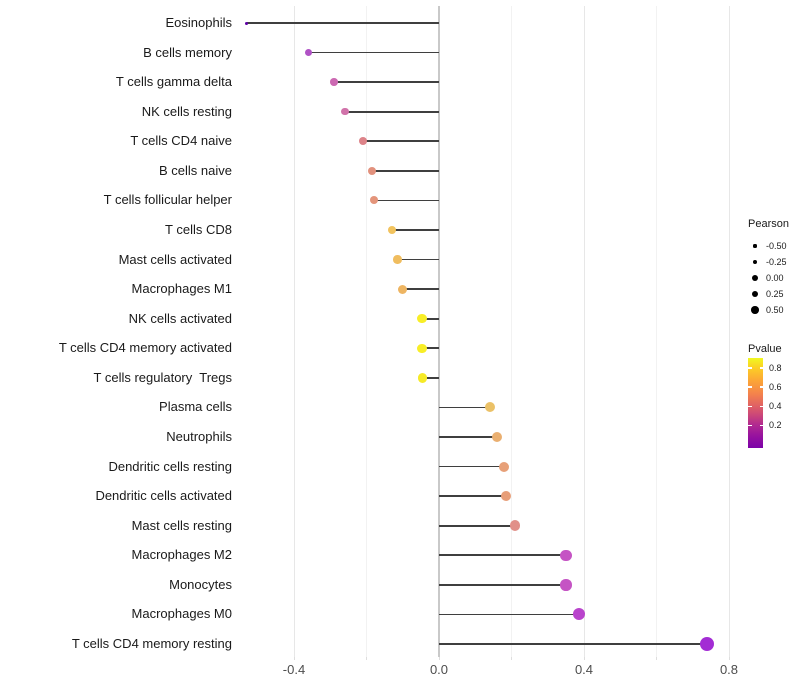 Image resolution: width=800 pixels, height=700 pixels. What do you see at coordinates (163, 496) in the screenshot?
I see `category-label: Dendritic cells activated` at bounding box center [163, 496].